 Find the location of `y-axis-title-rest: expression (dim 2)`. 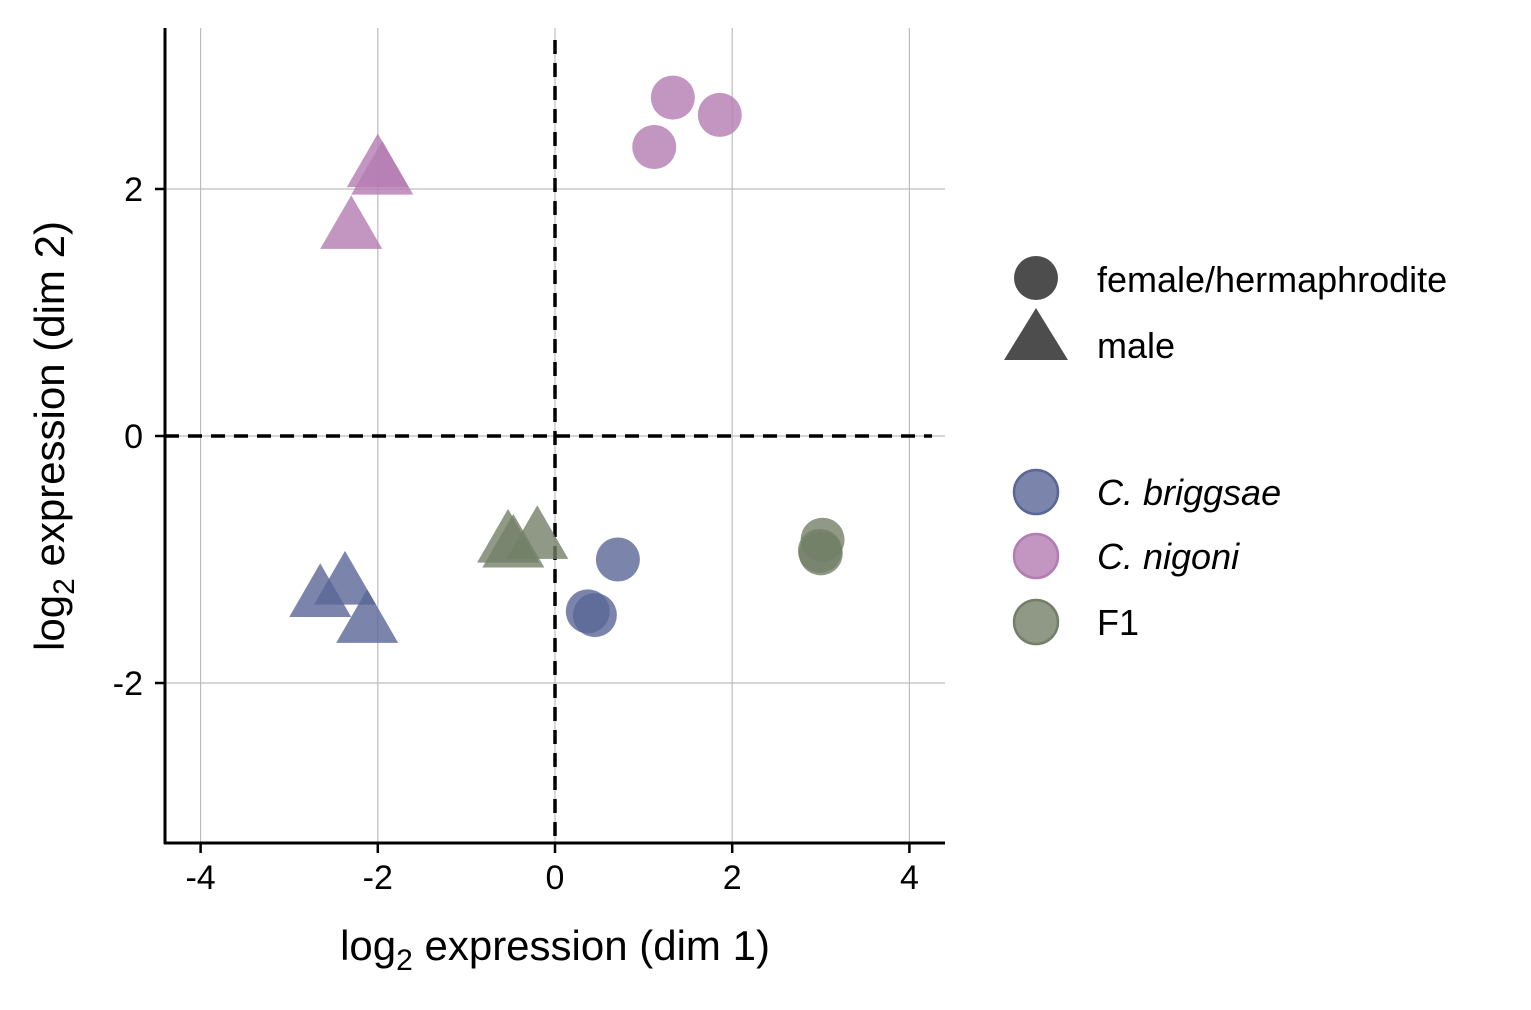

y-axis-title-rest: expression (dim 2) is located at coordinates (49, 399).